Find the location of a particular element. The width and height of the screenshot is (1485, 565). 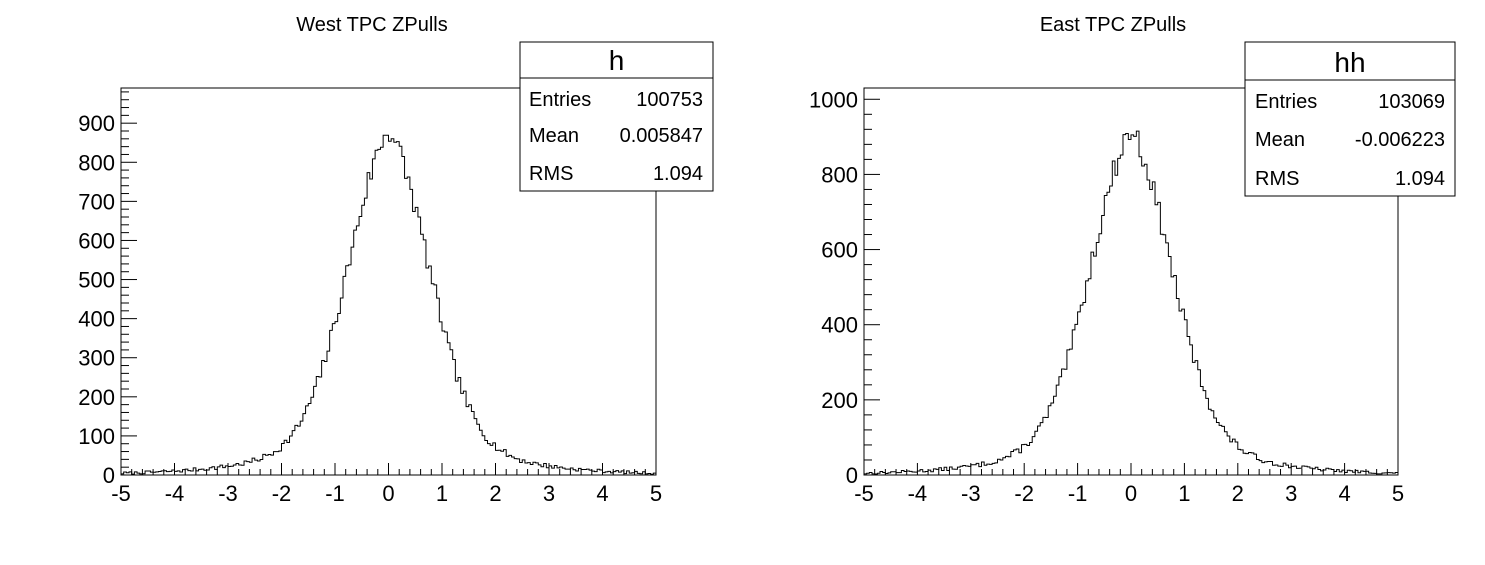

y-tick-label: 300 is located at coordinates (96, 358).